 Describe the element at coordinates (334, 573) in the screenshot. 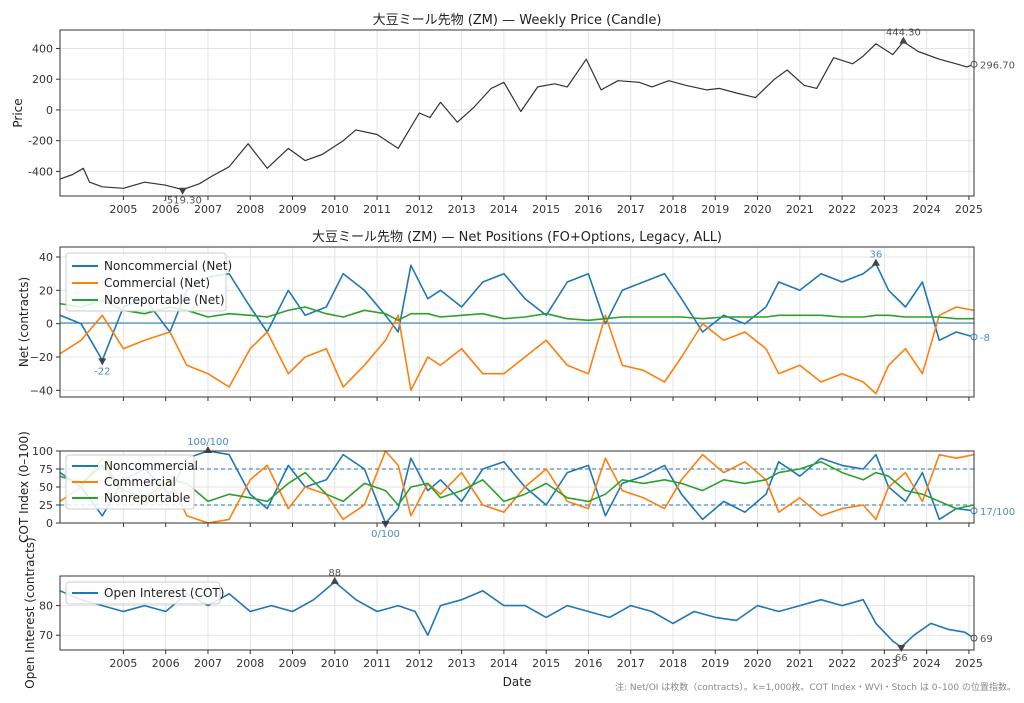

I see `max-value-label: 88` at that location.